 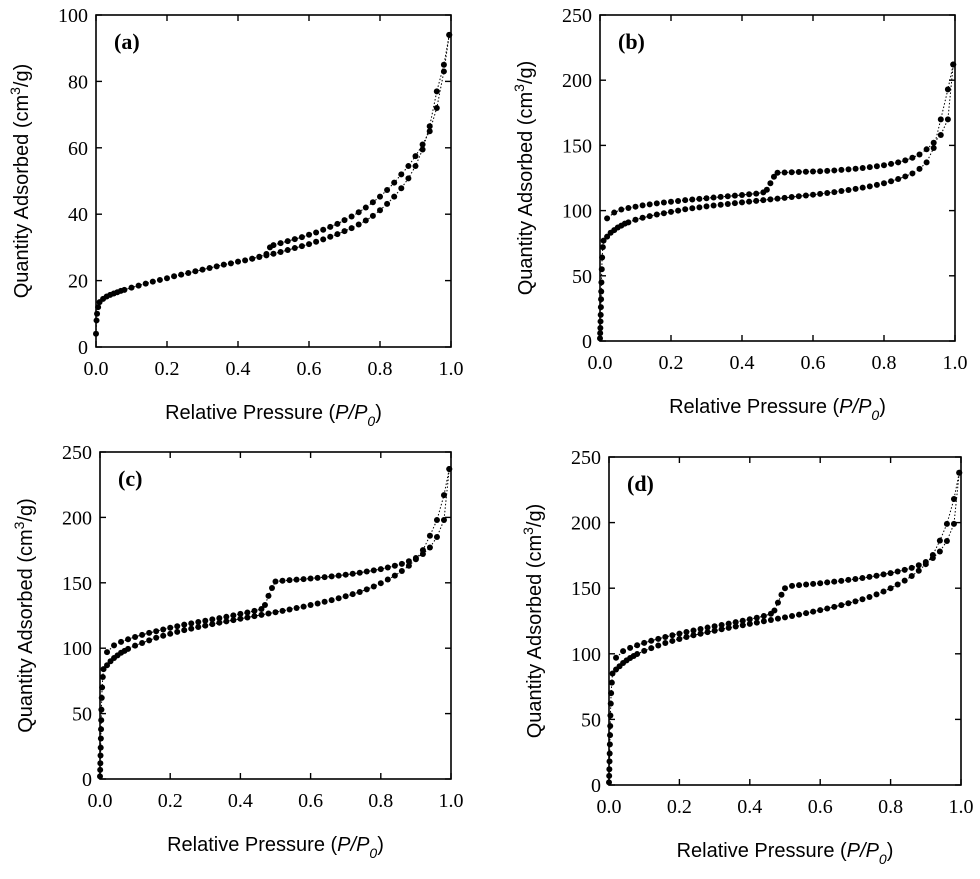 What do you see at coordinates (22, 196) in the screenshot?
I see `y-axis-label-text: Quantity Adsorbed (cm` at bounding box center [22, 196].